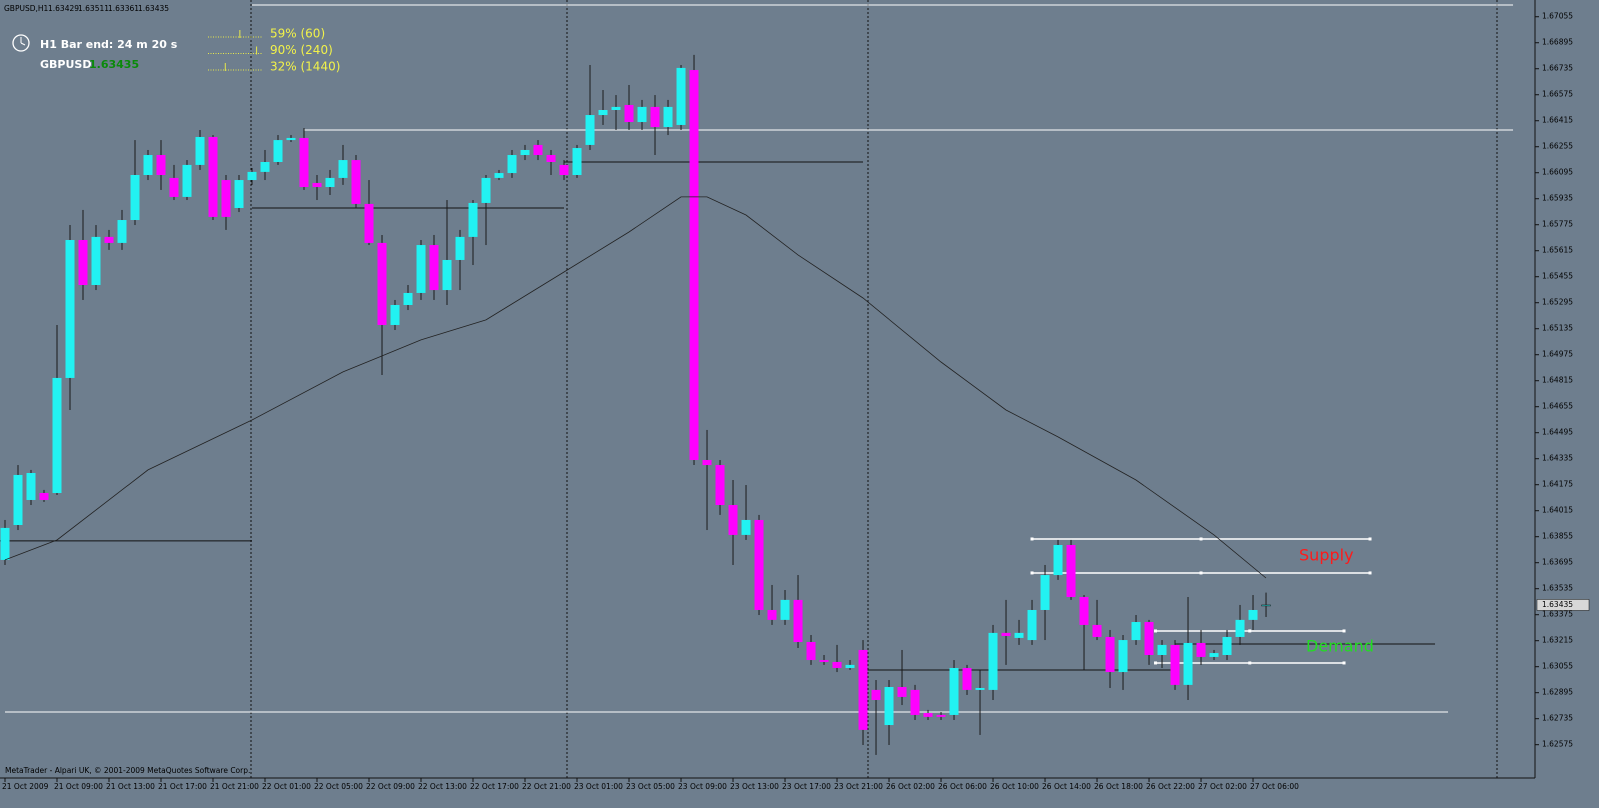 The height and width of the screenshot is (808, 1599). Describe the element at coordinates (1222, 786) in the screenshot. I see `x-tick-label: 27 Oct 02:00` at that location.